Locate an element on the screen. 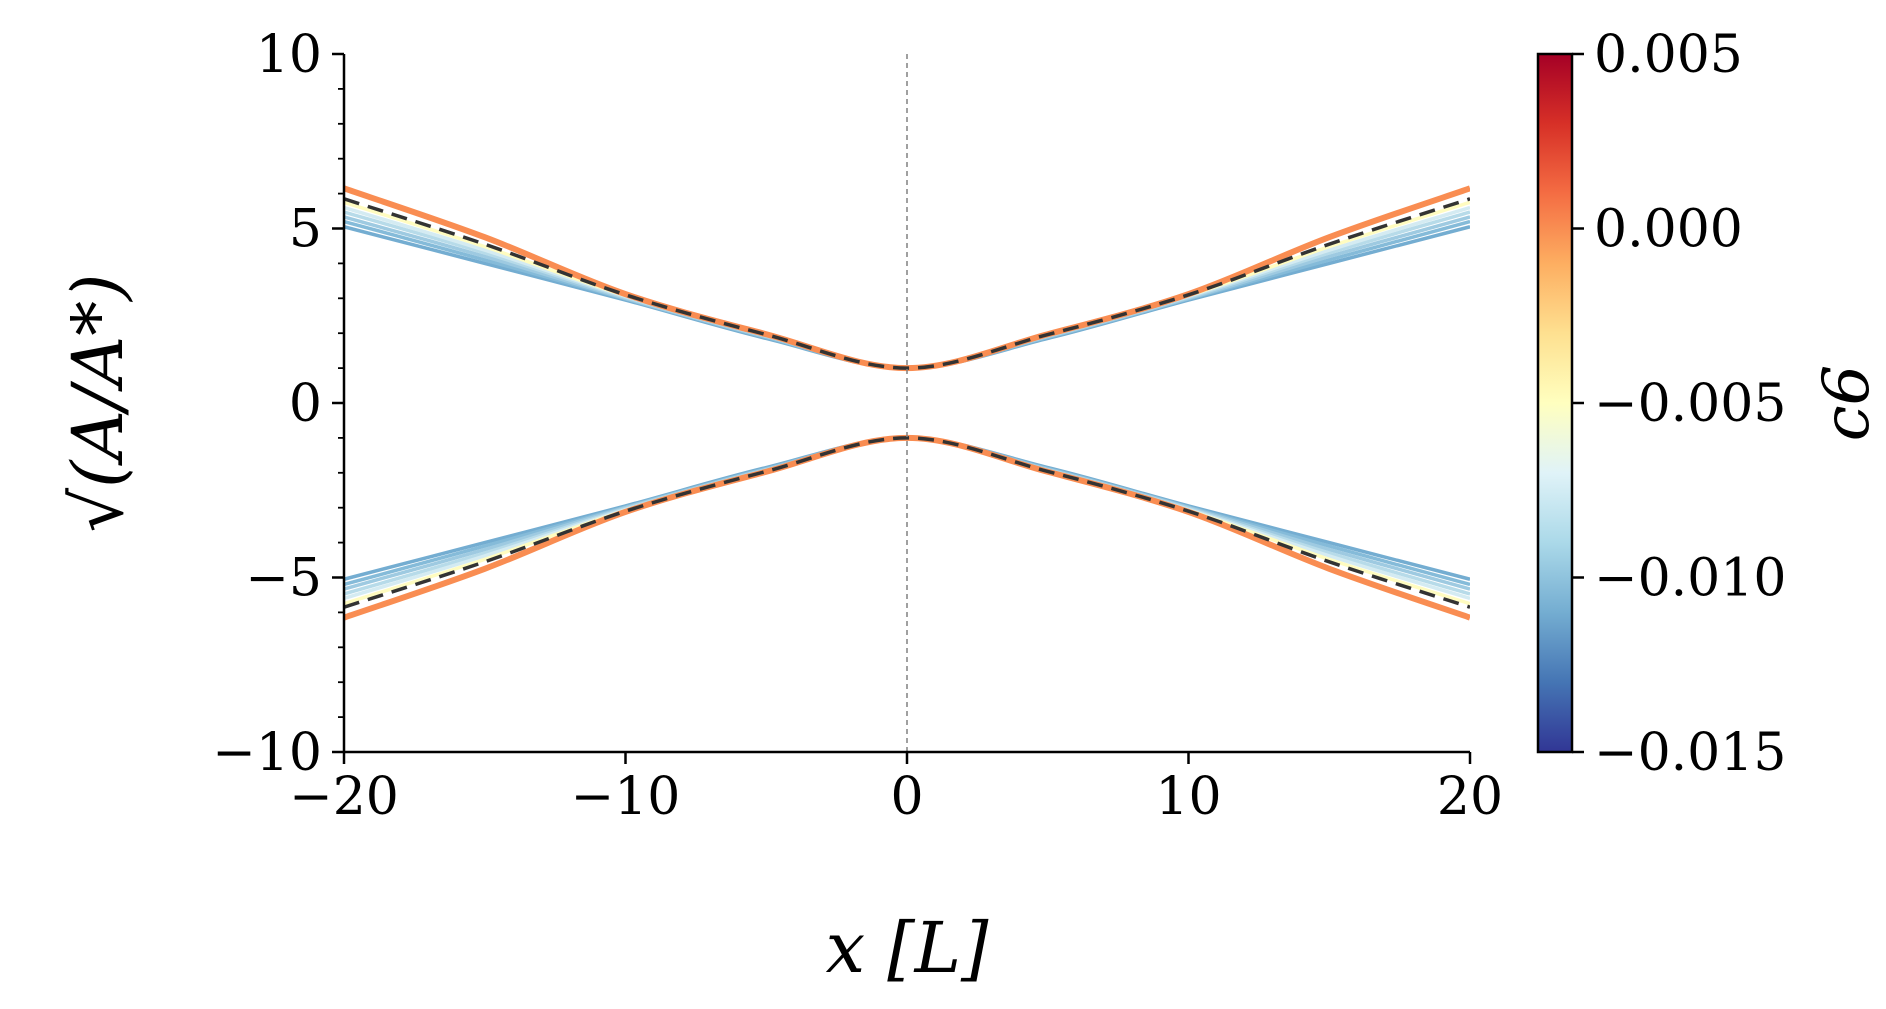  y-tick-label: 5 is located at coordinates (305, 230).